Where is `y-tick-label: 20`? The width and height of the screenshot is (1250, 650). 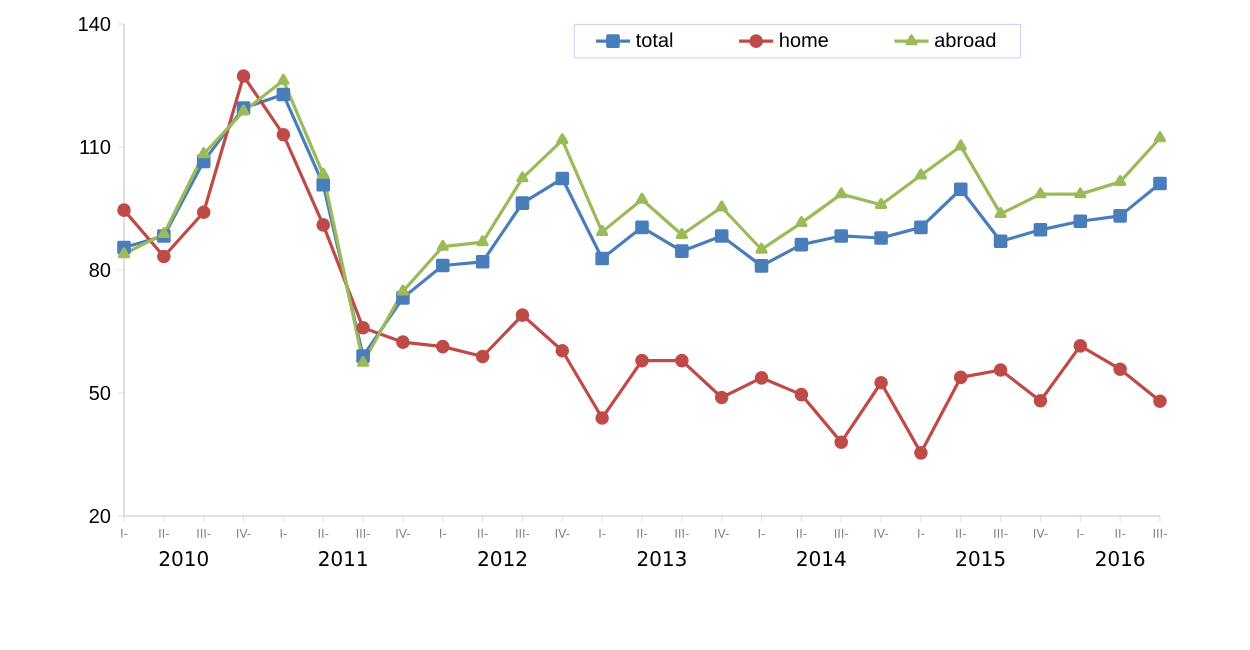
y-tick-label: 20 is located at coordinates (100, 516).